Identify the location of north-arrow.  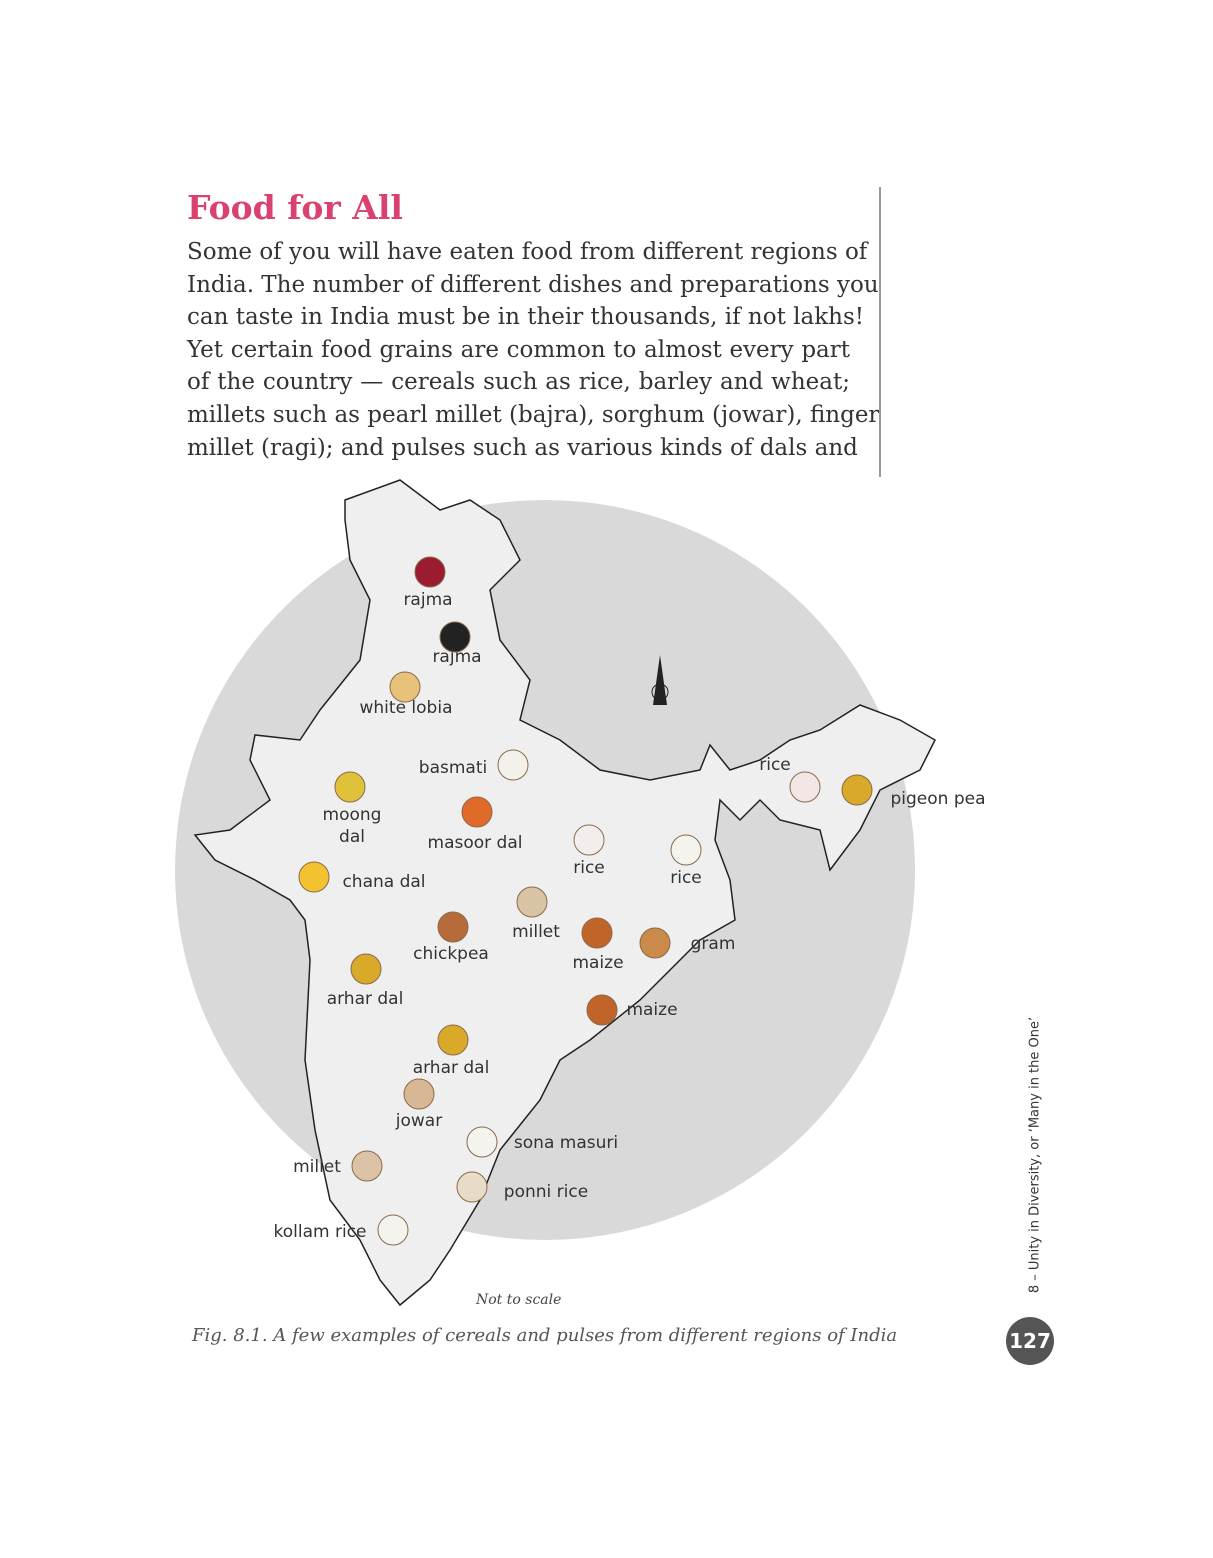
(660, 680).